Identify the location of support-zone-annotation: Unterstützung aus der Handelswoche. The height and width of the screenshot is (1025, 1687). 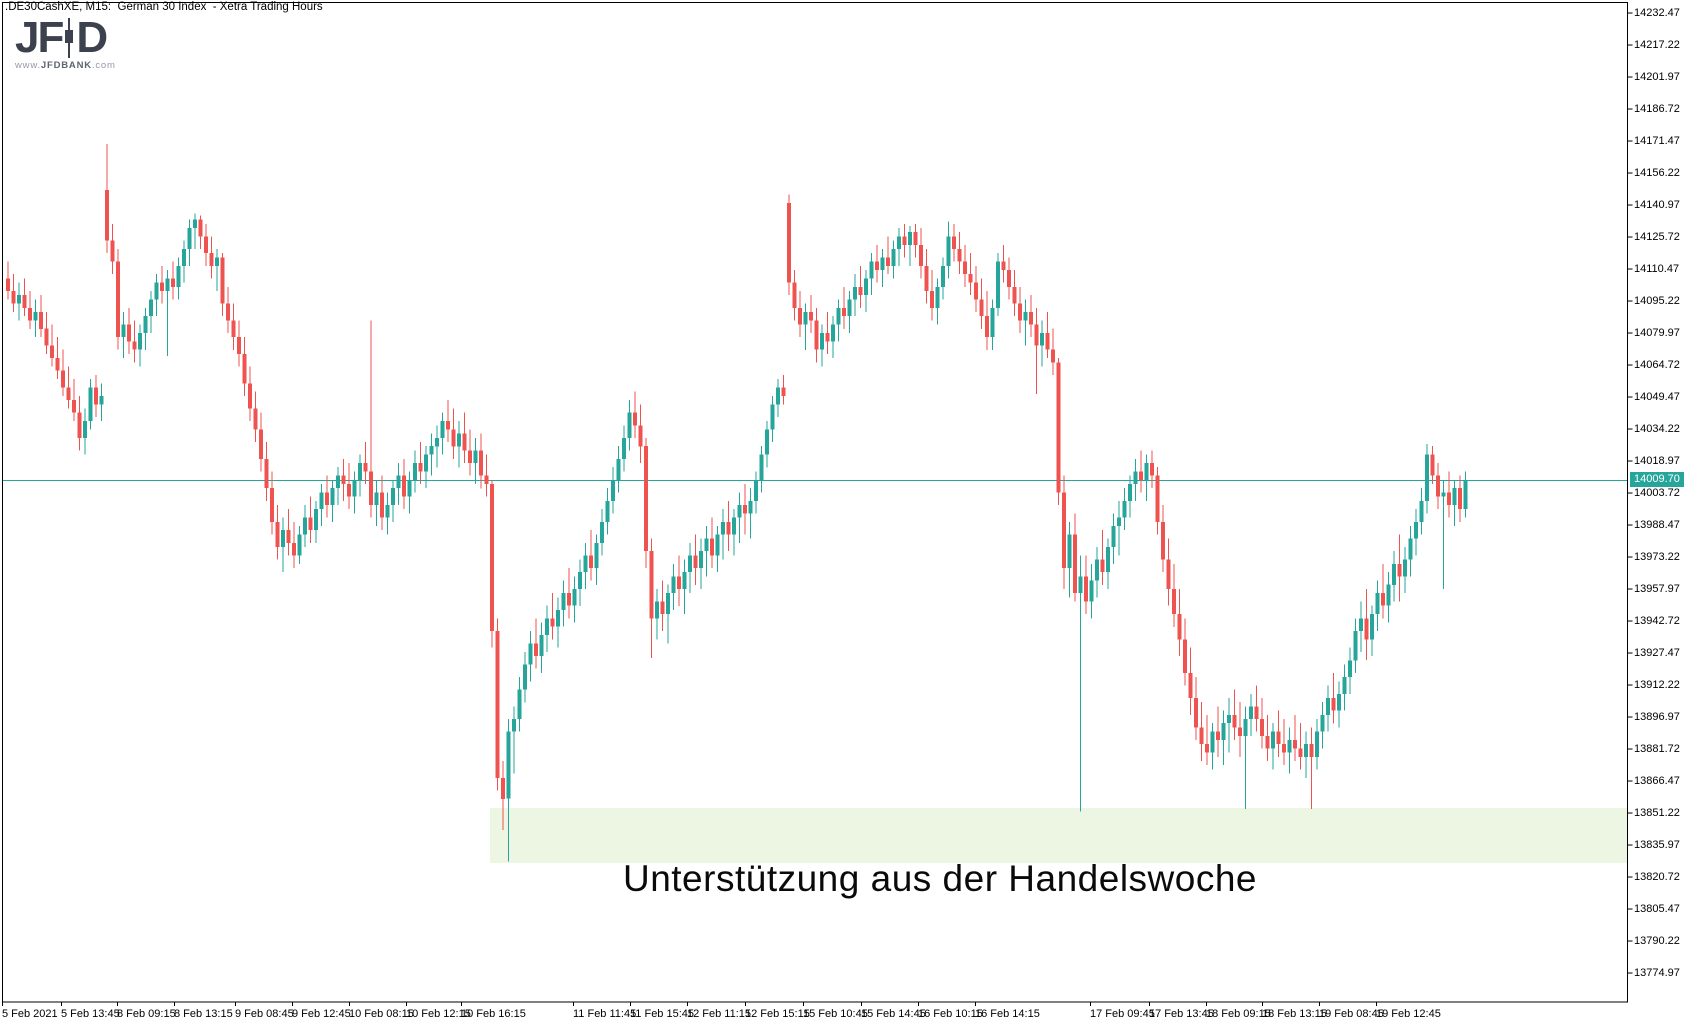
(940, 878).